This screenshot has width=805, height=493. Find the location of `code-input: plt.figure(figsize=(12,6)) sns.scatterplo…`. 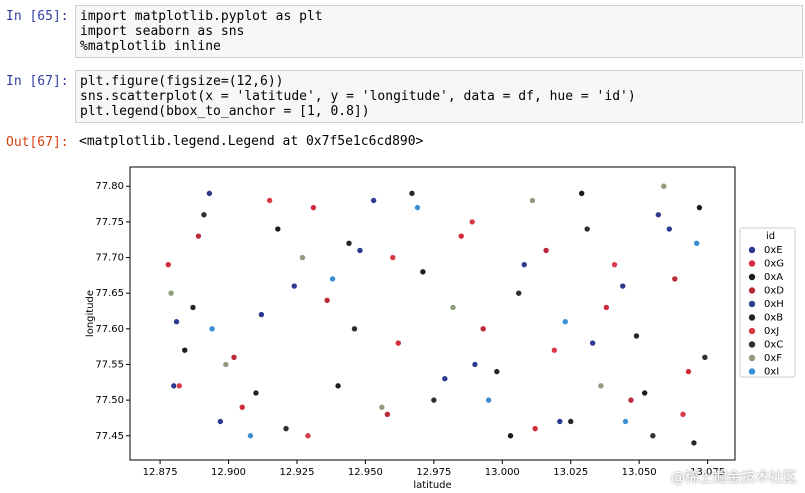

code-input: plt.figure(figsize=(12,6)) sns.scatterplo… is located at coordinates (439, 96).